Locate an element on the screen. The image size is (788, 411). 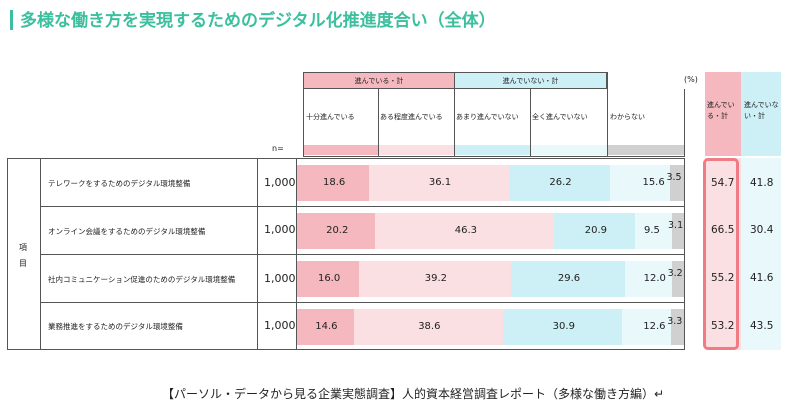
col-header-fully: 十分進んでいる is located at coordinates (330, 117).